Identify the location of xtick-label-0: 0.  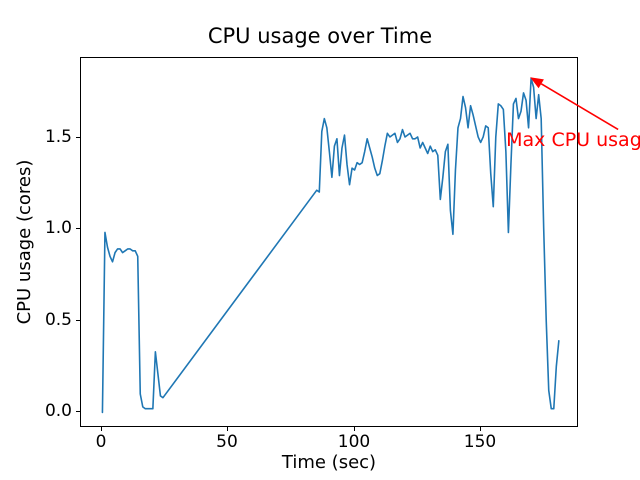
(101, 442).